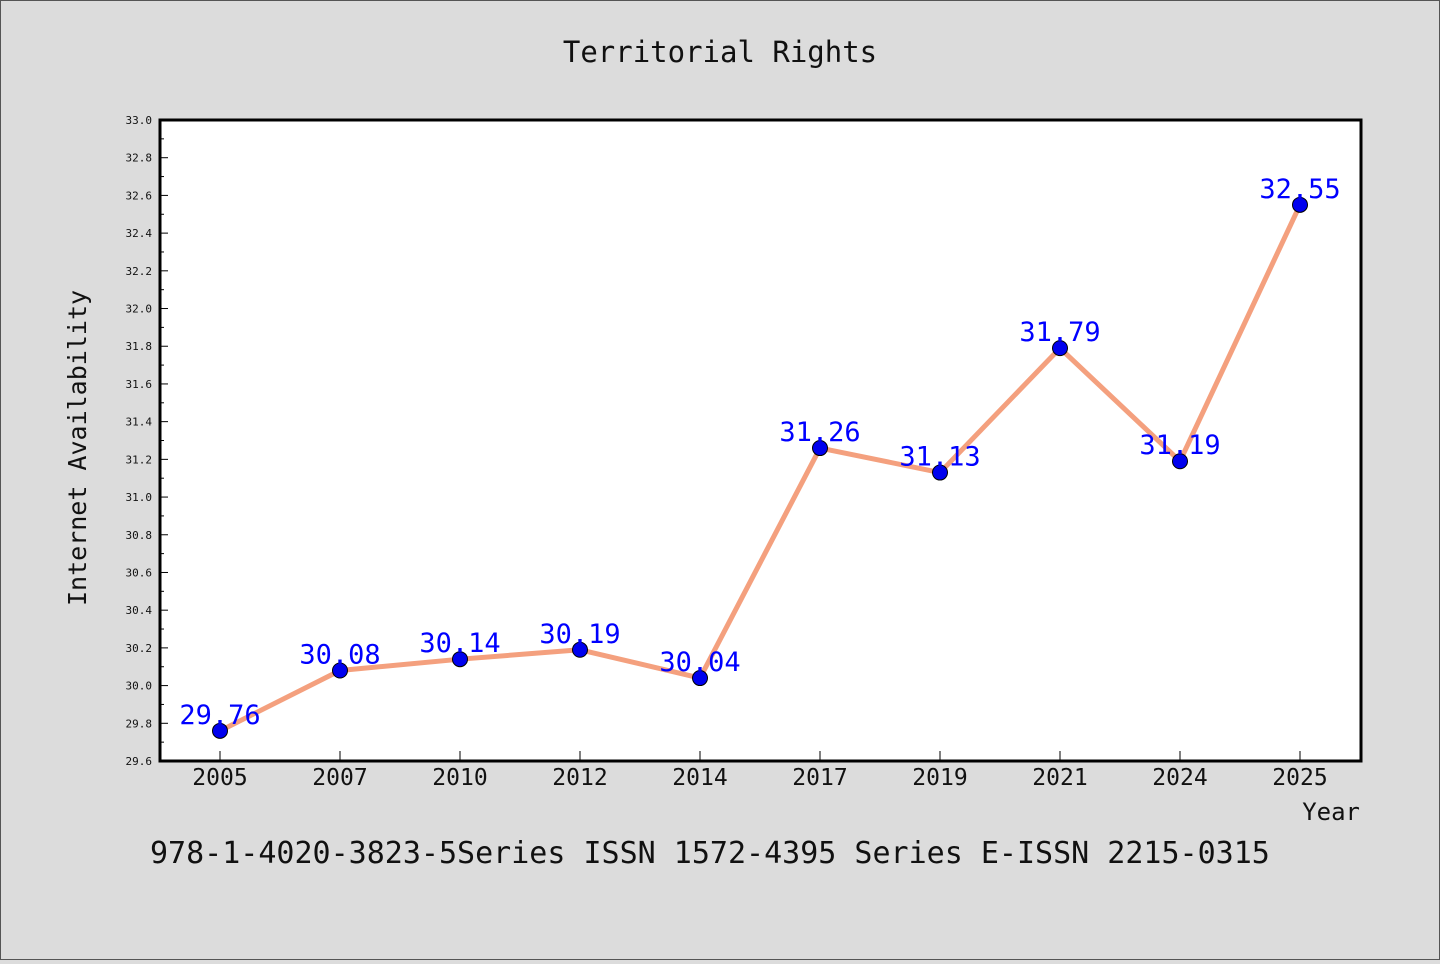 Image resolution: width=1440 pixels, height=964 pixels. Describe the element at coordinates (459, 778) in the screenshot. I see `x-tick-label: 2010` at that location.